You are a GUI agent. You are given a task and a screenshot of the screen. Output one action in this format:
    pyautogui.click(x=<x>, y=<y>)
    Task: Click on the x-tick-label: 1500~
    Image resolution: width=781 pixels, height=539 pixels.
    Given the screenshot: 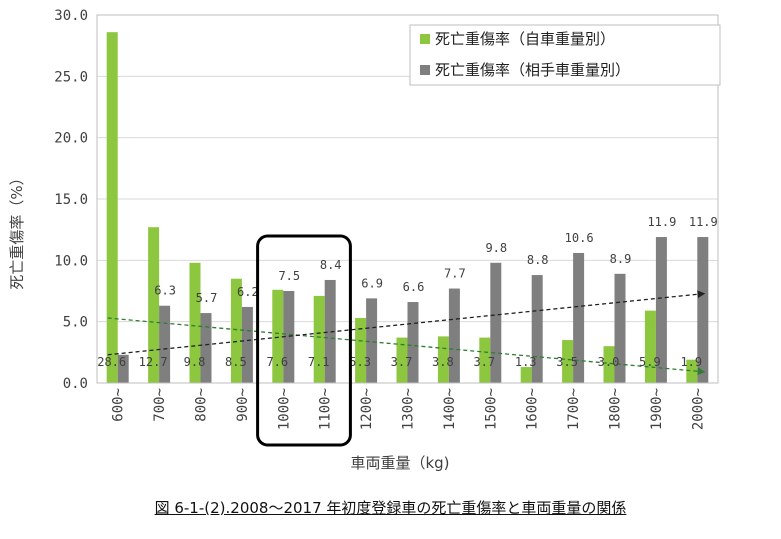 What is the action you would take?
    pyautogui.click(x=491, y=409)
    